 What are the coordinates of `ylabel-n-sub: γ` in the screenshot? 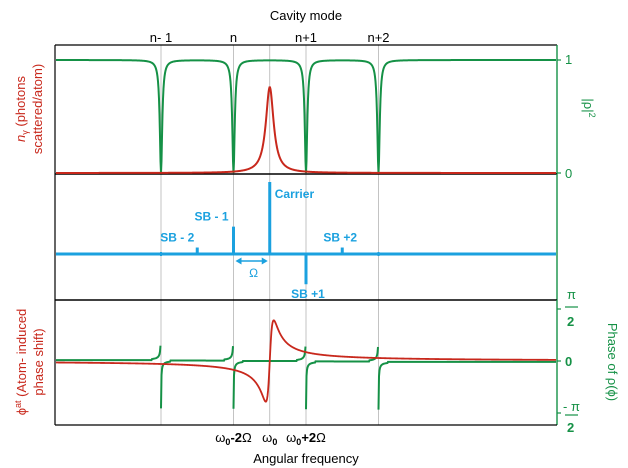 It's located at (25, 132).